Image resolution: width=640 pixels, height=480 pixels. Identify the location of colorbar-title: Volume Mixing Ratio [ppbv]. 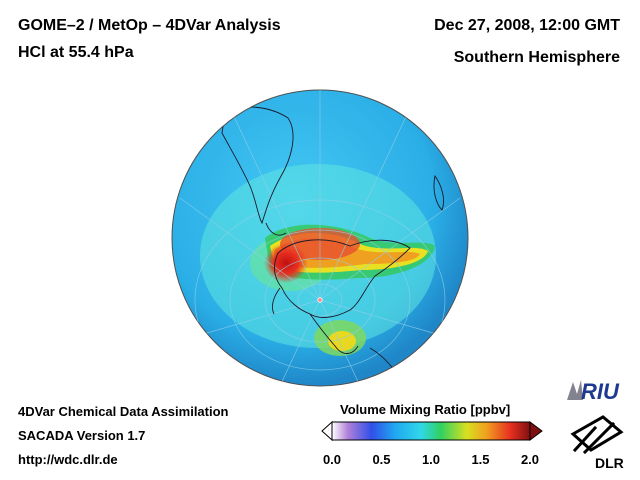
(425, 409).